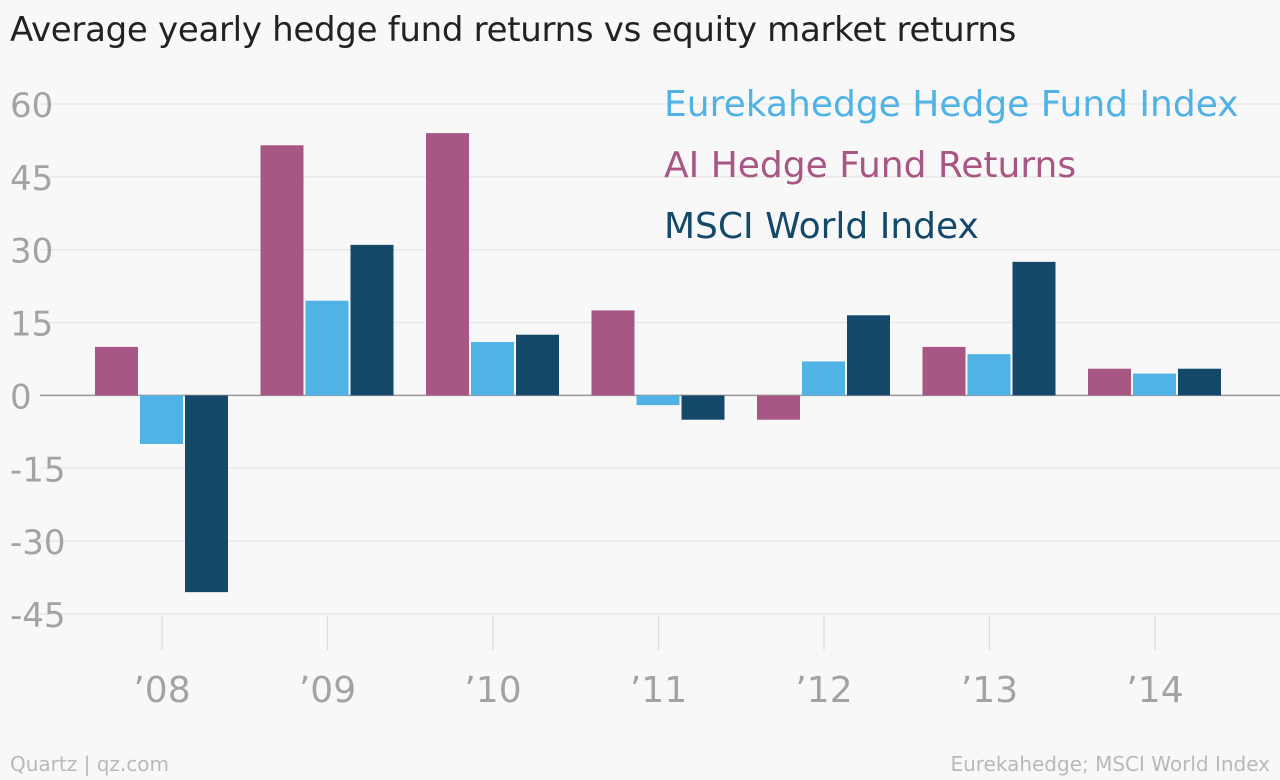 This screenshot has height=780, width=1280. Describe the element at coordinates (31, 252) in the screenshot. I see `y-tick-label: 30` at that location.